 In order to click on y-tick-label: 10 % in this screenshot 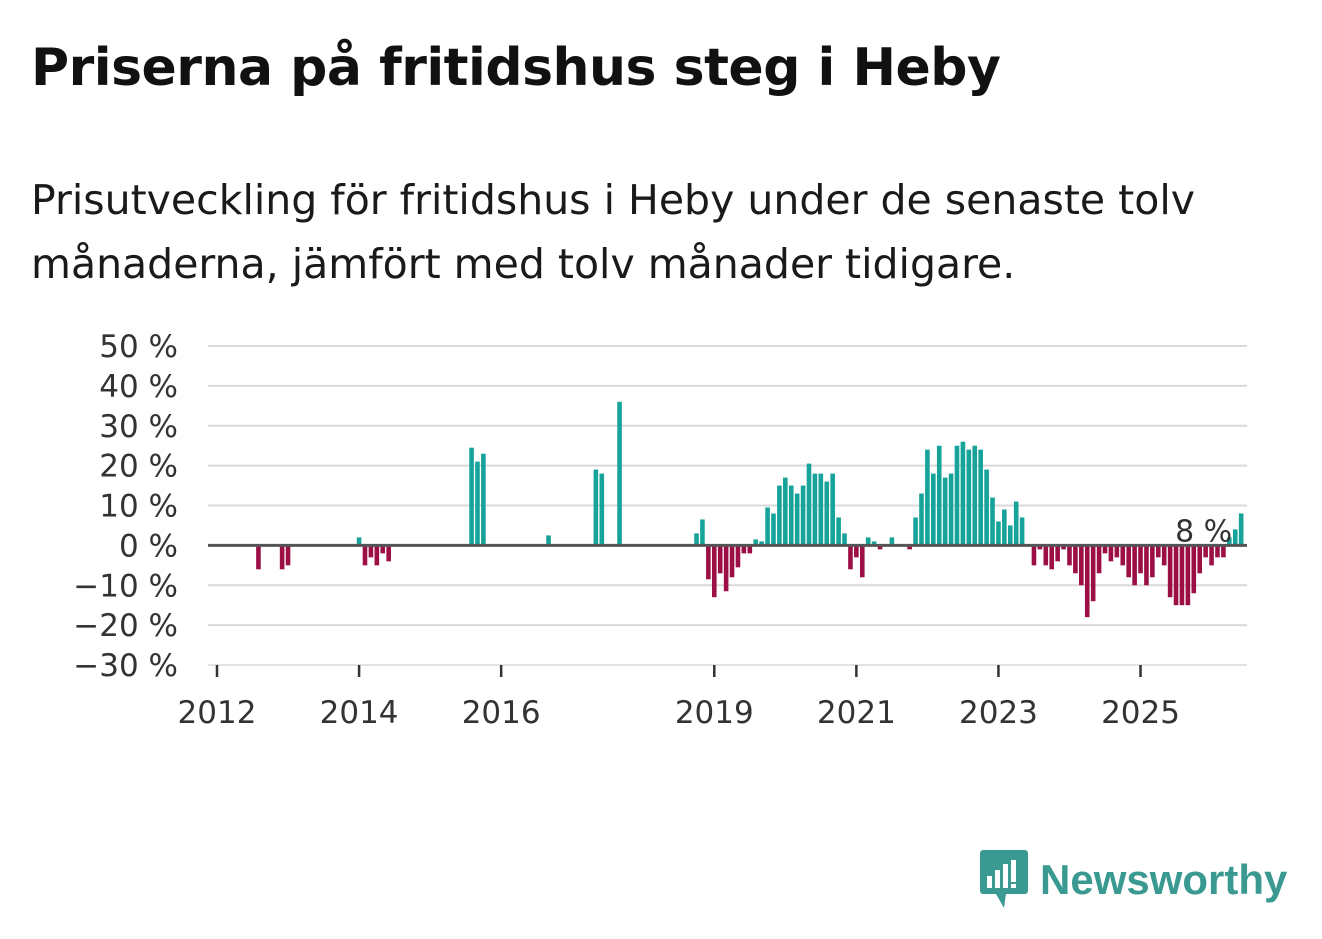, I will do `click(138, 507)`.